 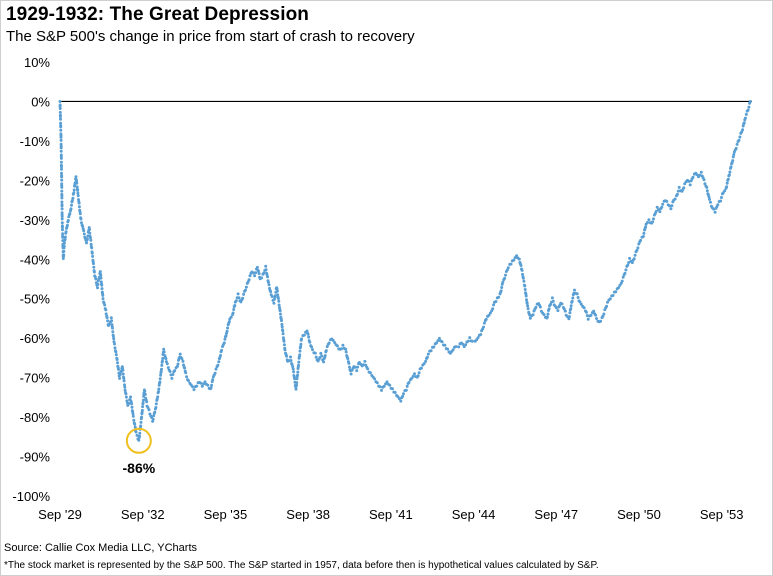 What do you see at coordinates (35, 378) in the screenshot?
I see `y-tick-label: -70%` at bounding box center [35, 378].